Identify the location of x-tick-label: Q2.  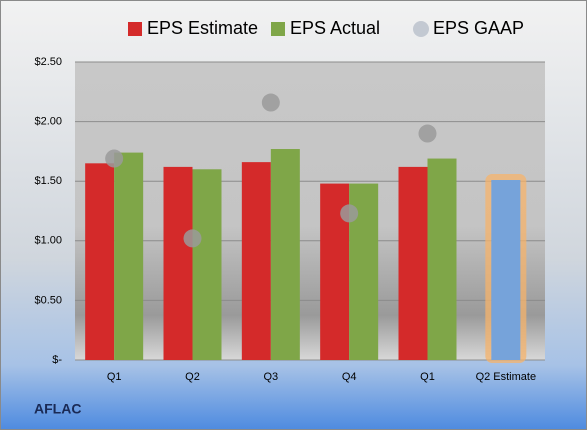
(192, 377).